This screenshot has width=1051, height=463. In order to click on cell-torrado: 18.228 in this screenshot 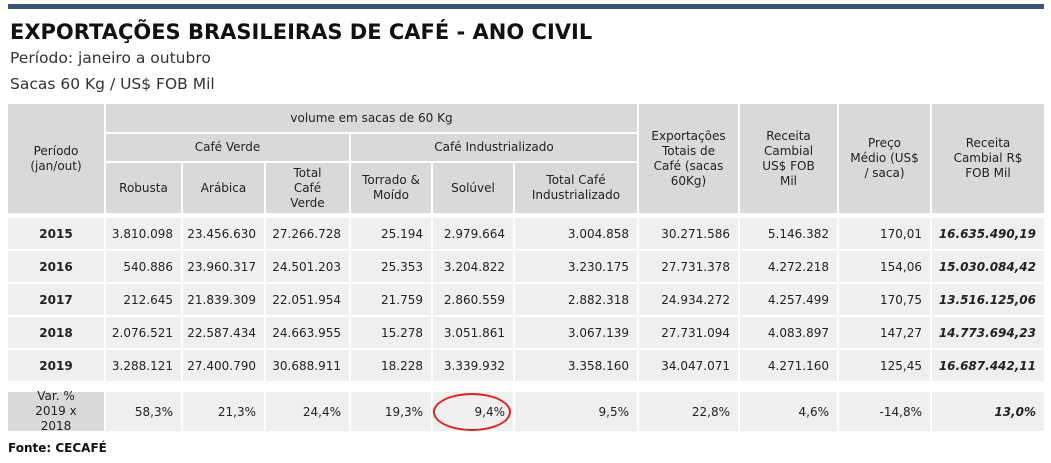, I will do `click(391, 365)`.